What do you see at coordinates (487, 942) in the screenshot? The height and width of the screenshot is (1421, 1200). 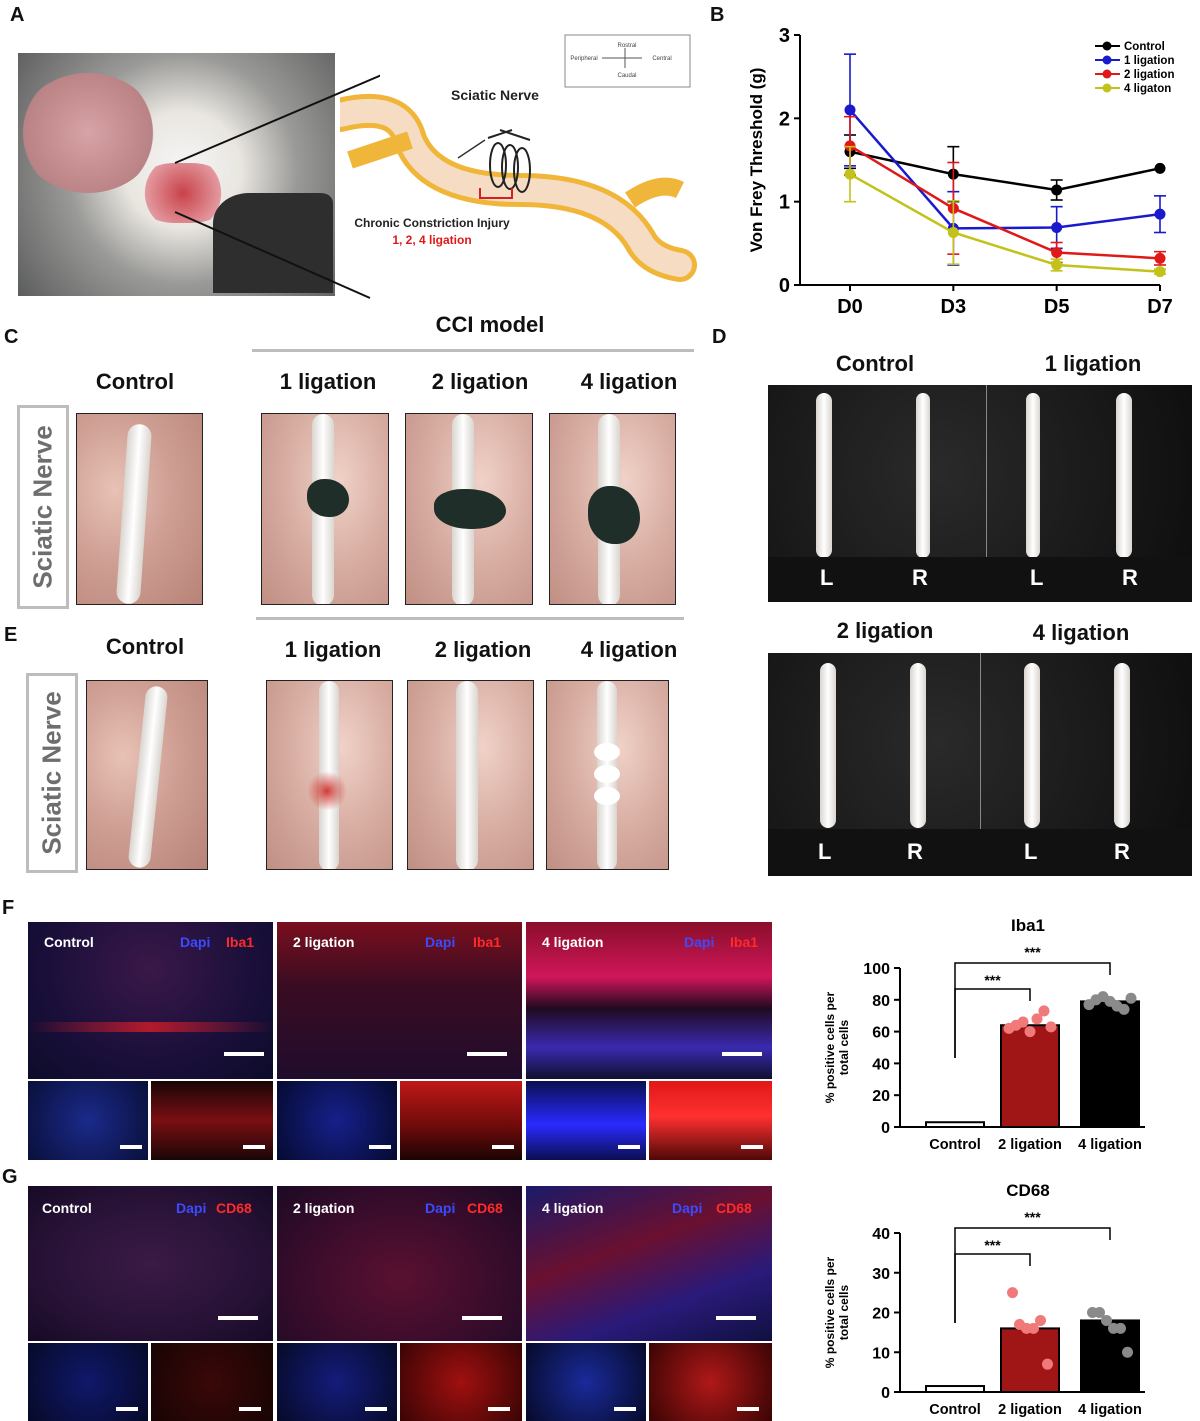 I see `f-stain-iba1-2: Iba1` at bounding box center [487, 942].